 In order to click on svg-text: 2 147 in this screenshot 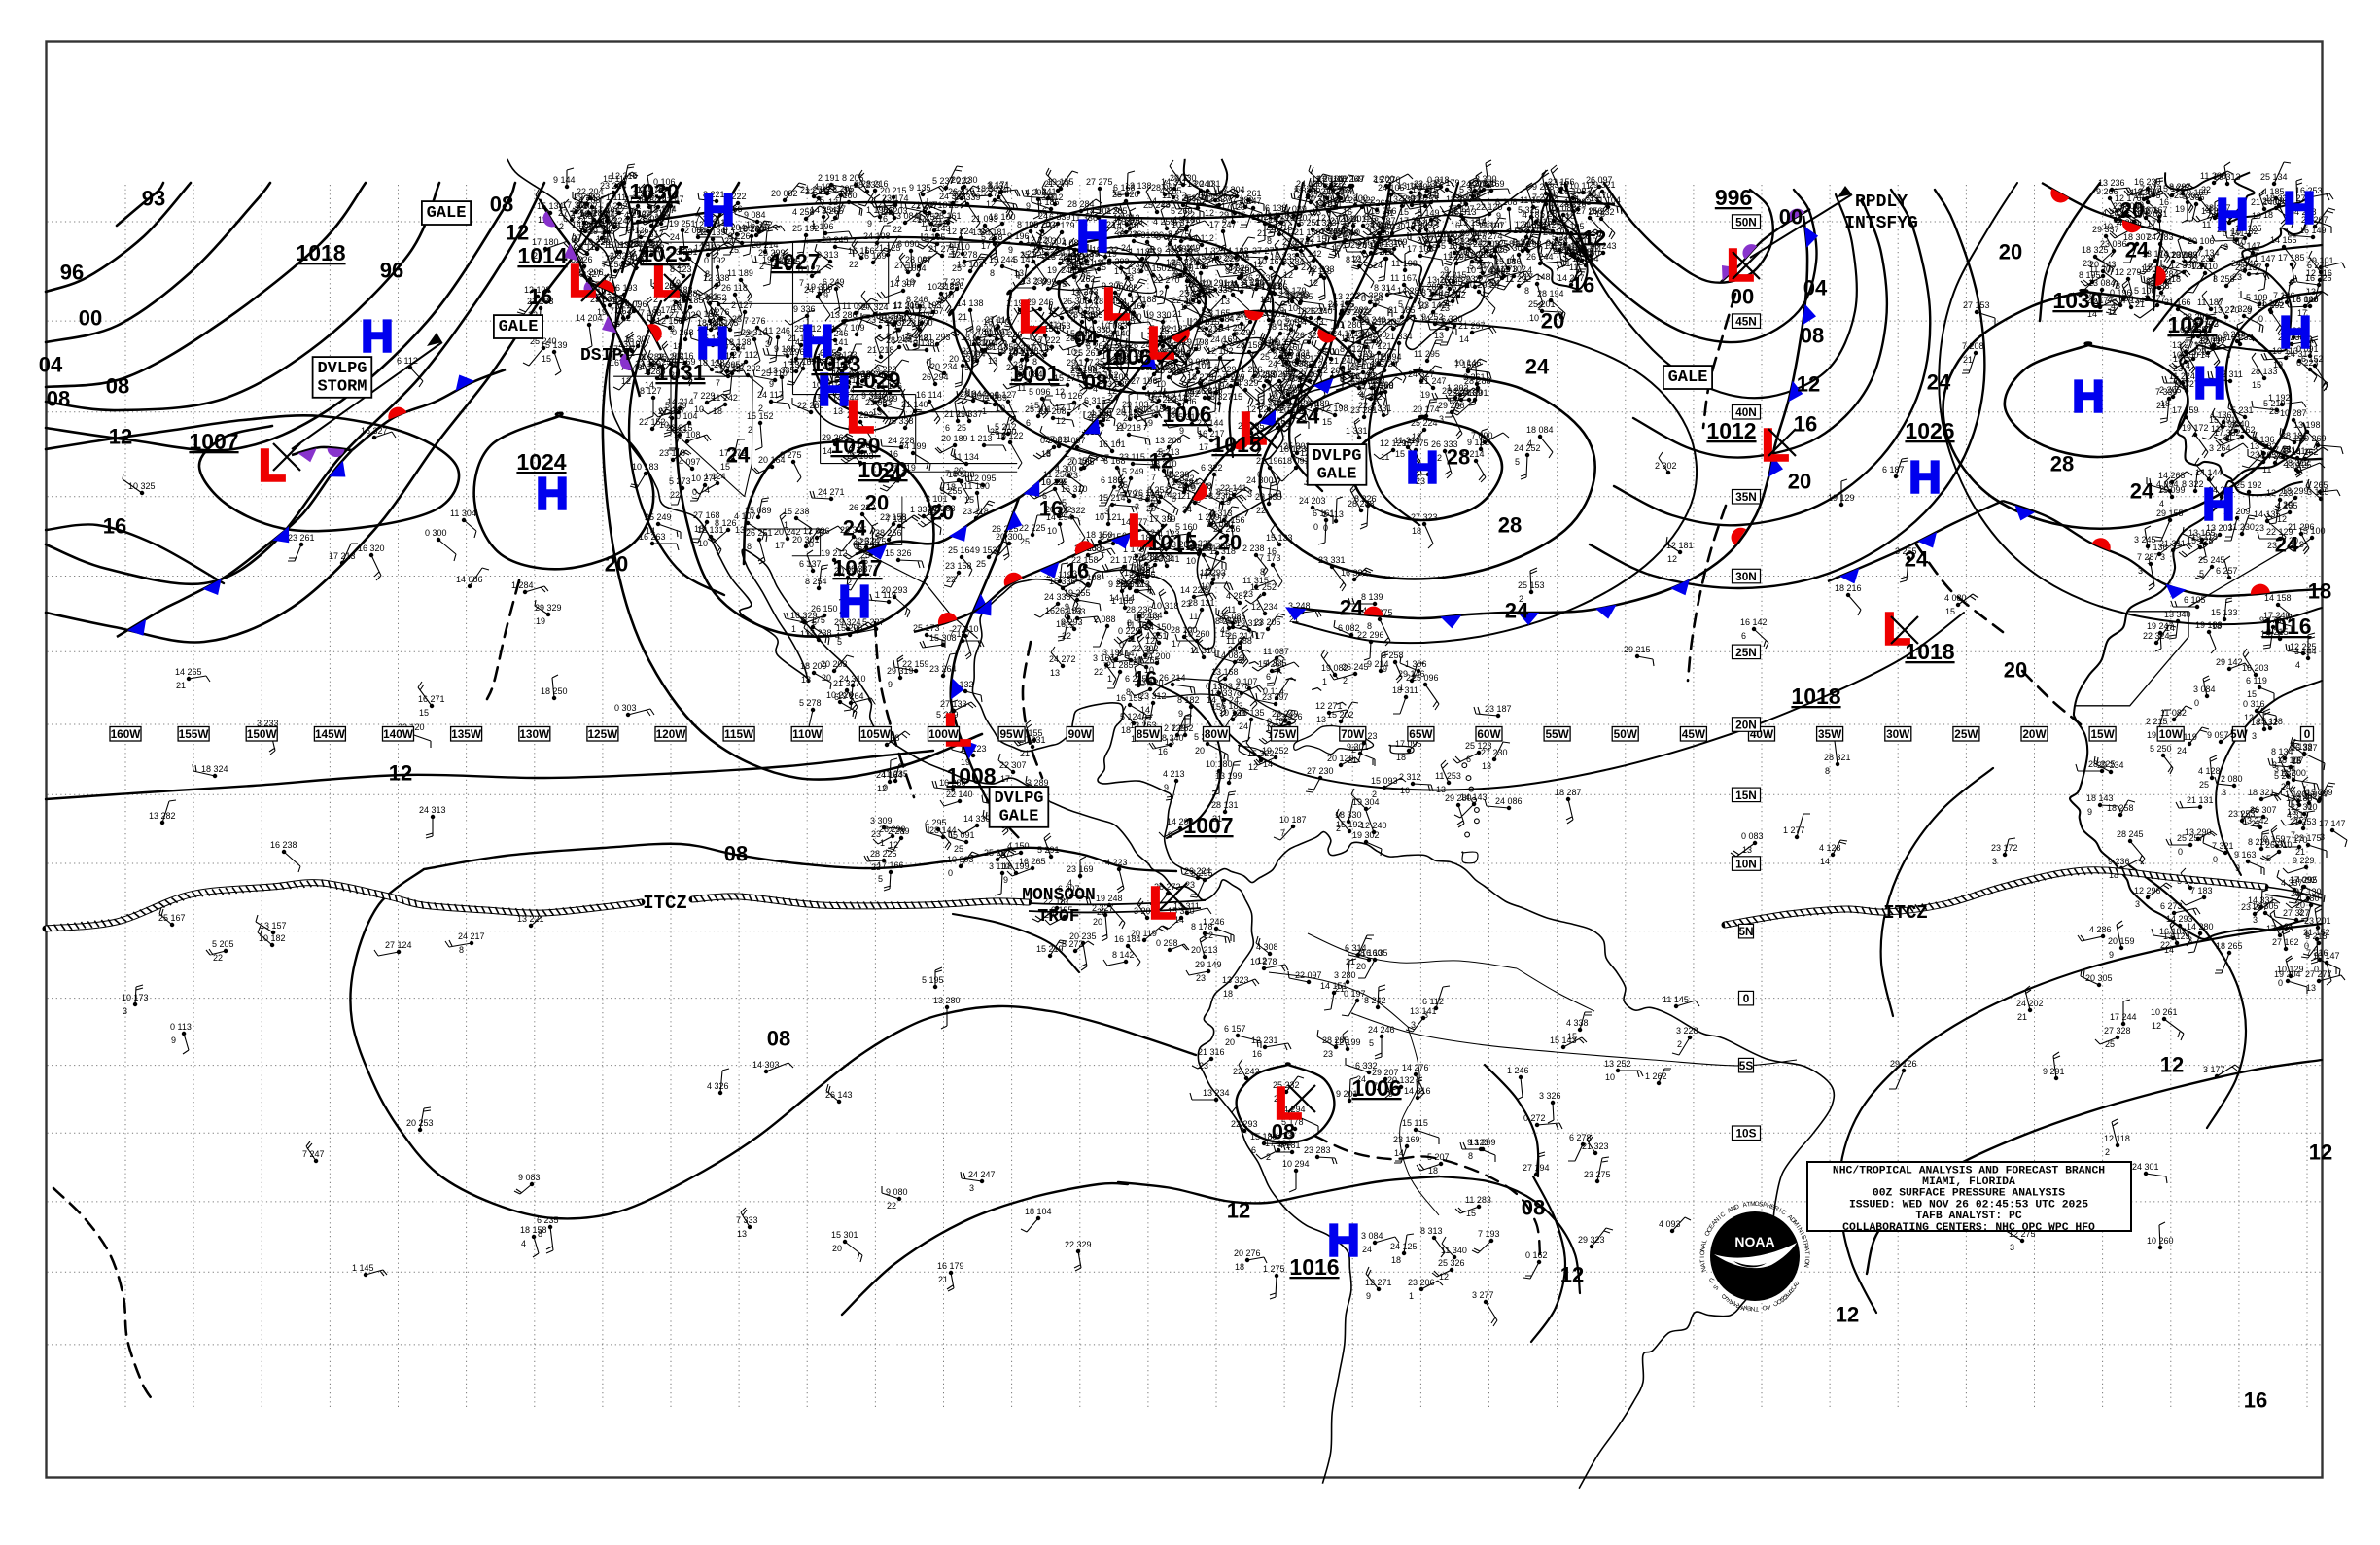, I will do `click(1308, 195)`.